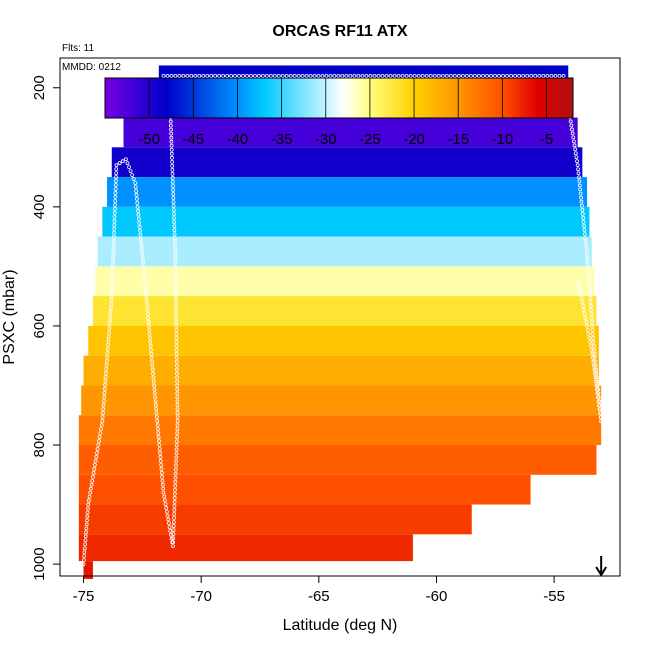 This screenshot has height=650, width=650. What do you see at coordinates (39, 563) in the screenshot?
I see `y-tick-label: 1000` at bounding box center [39, 563].